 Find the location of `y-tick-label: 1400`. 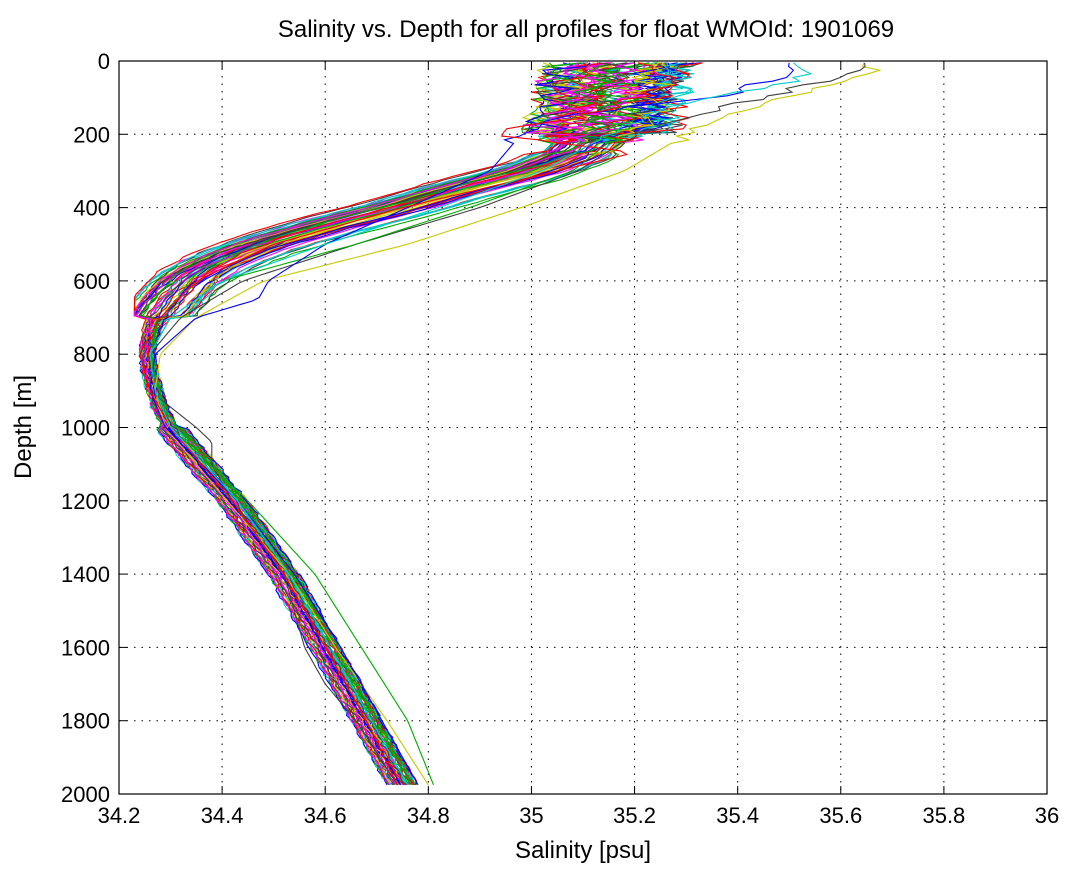

y-tick-label: 1400 is located at coordinates (85, 574).